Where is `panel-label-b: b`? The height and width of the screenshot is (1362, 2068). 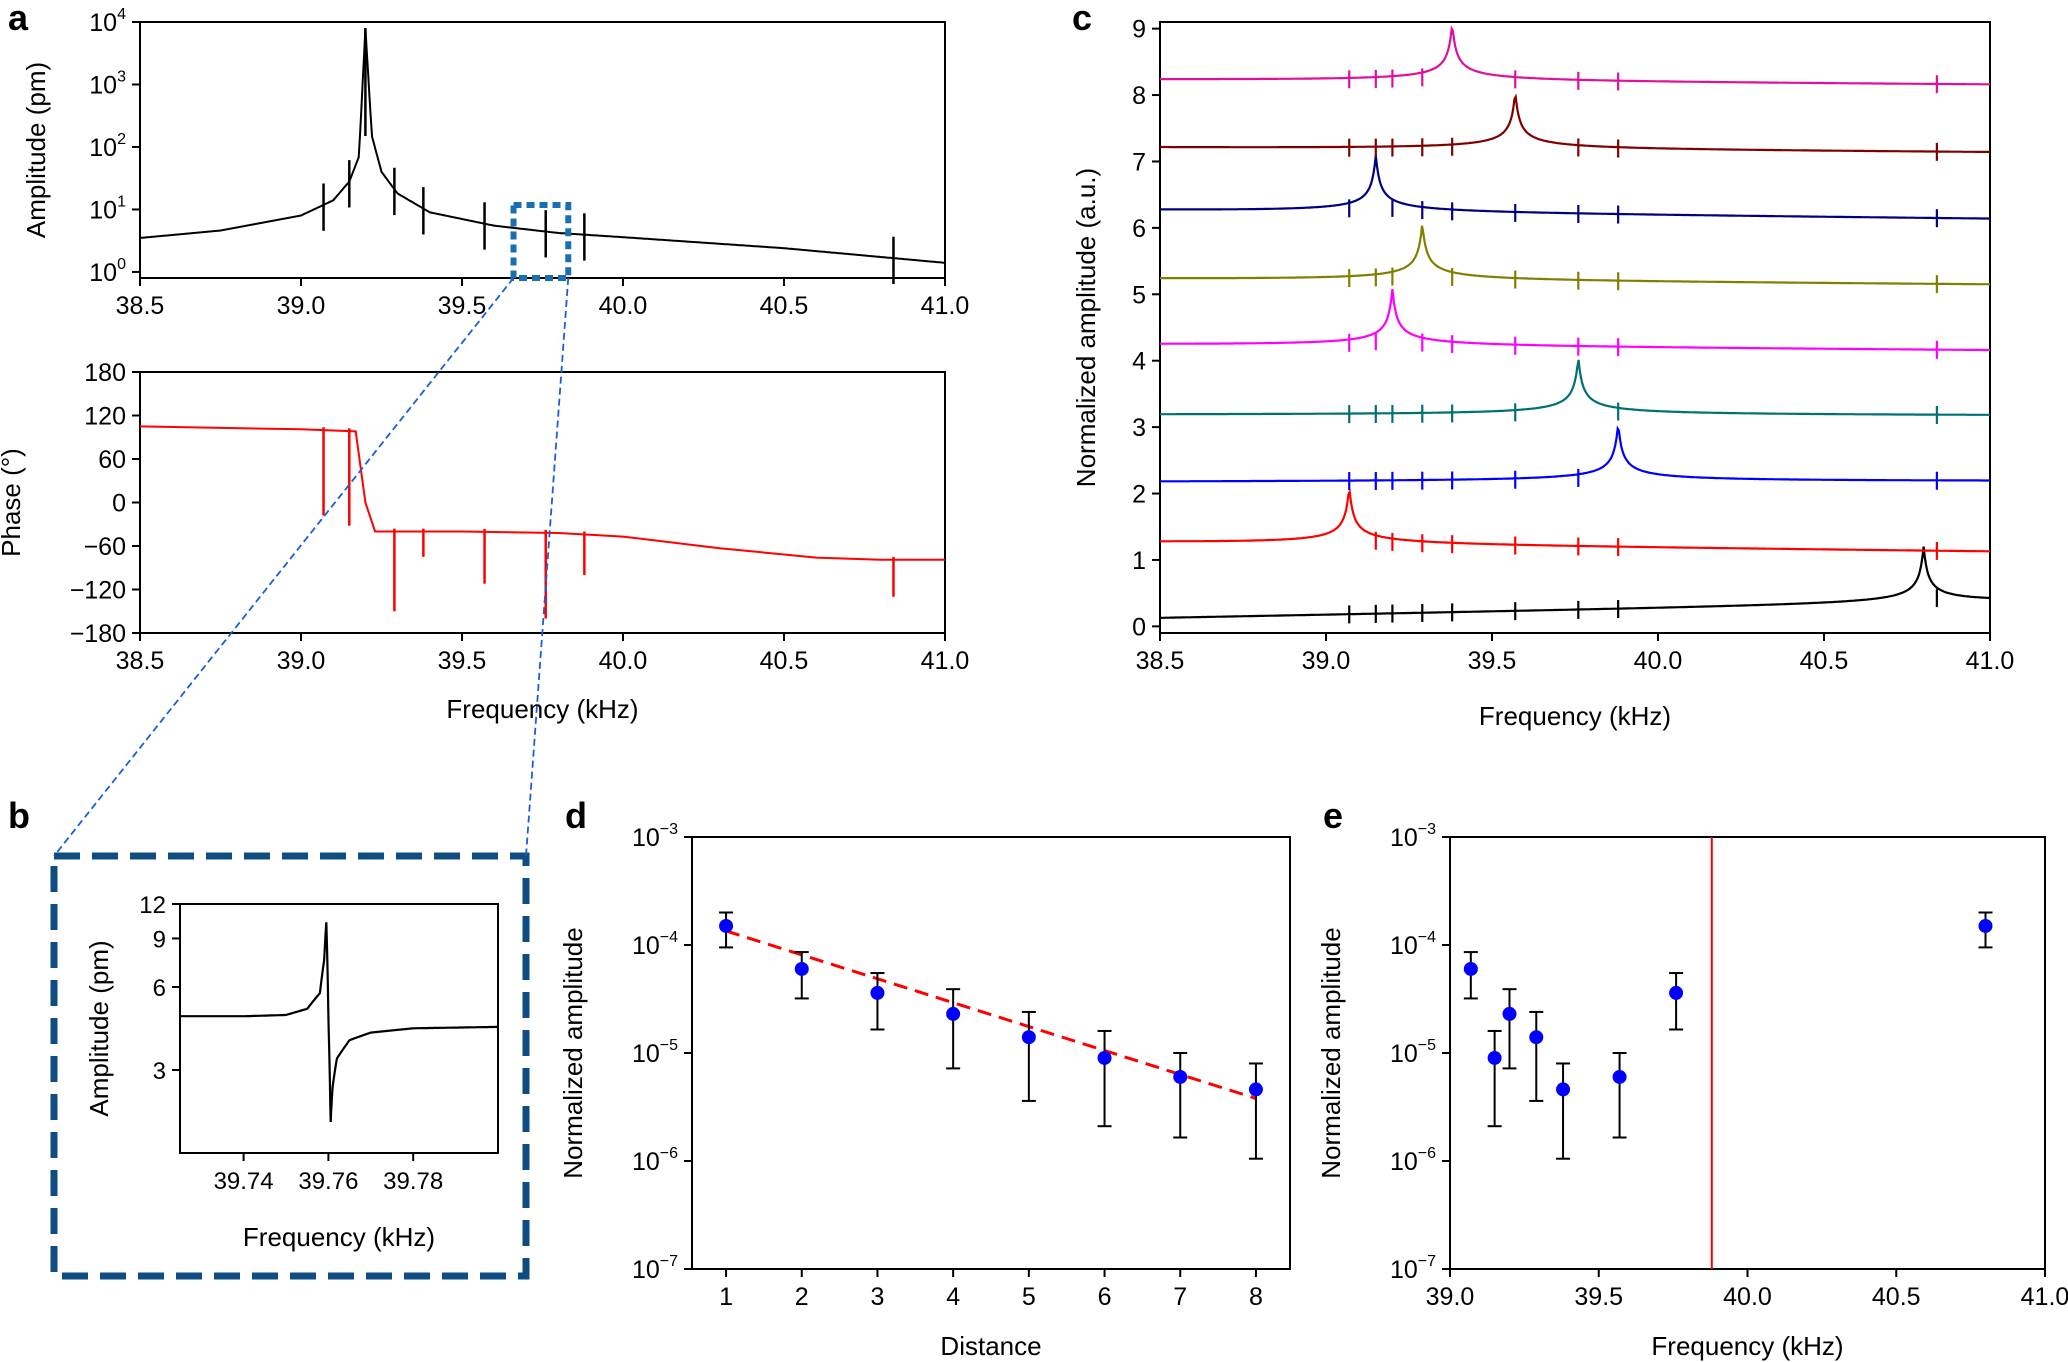
panel-label-b: b is located at coordinates (19, 815).